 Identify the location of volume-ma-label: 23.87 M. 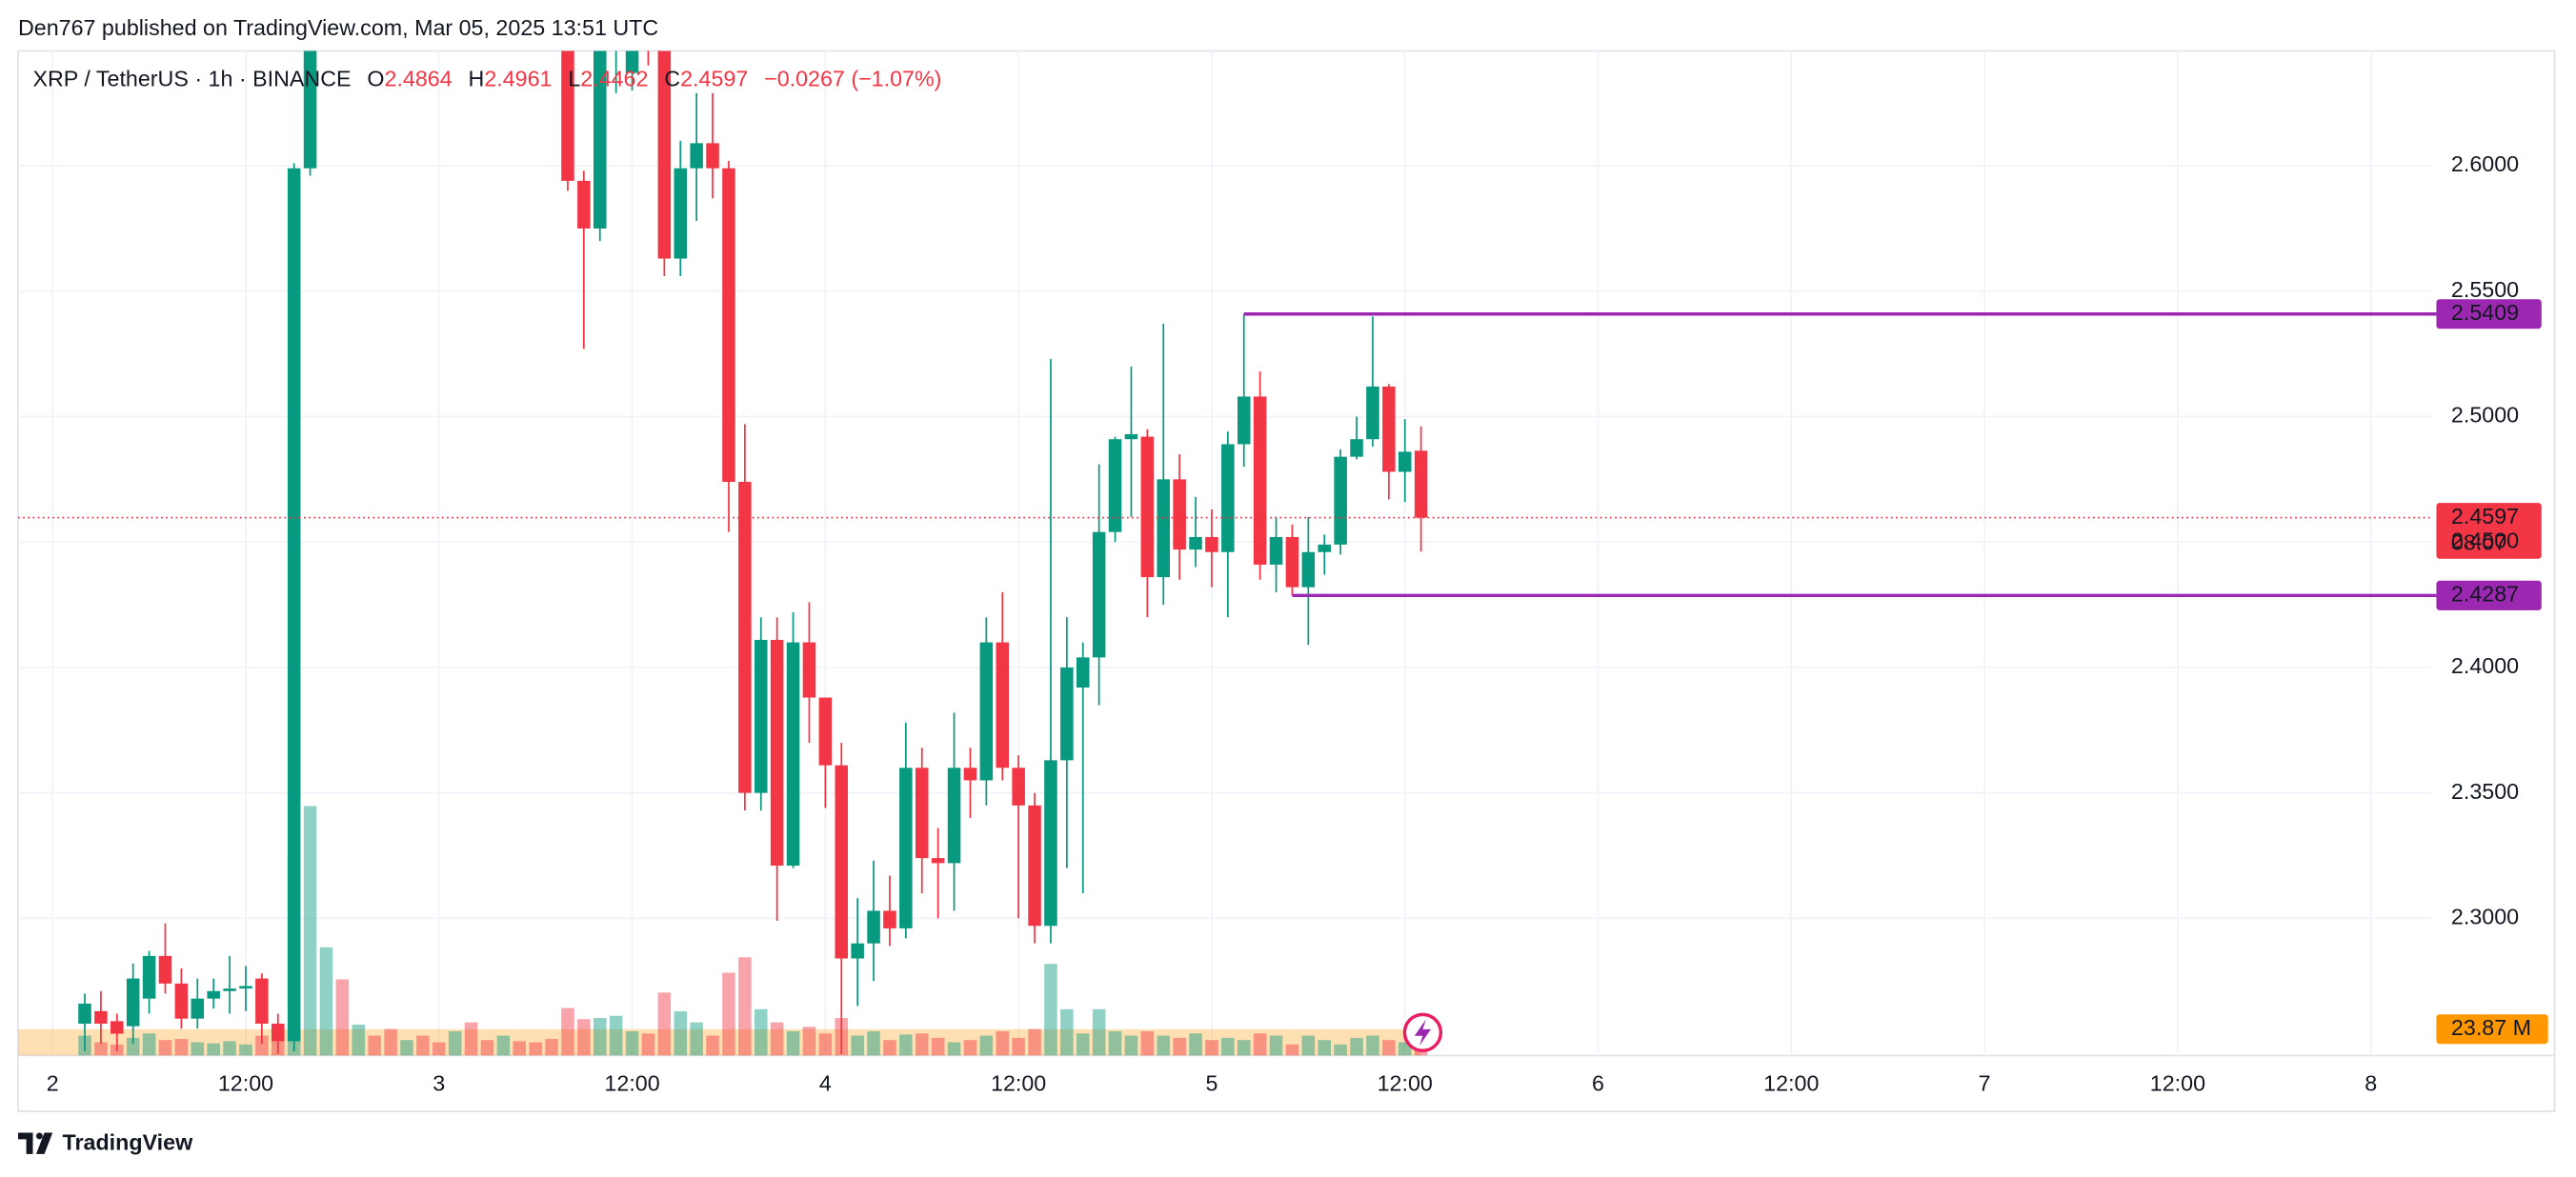
(2491, 1027).